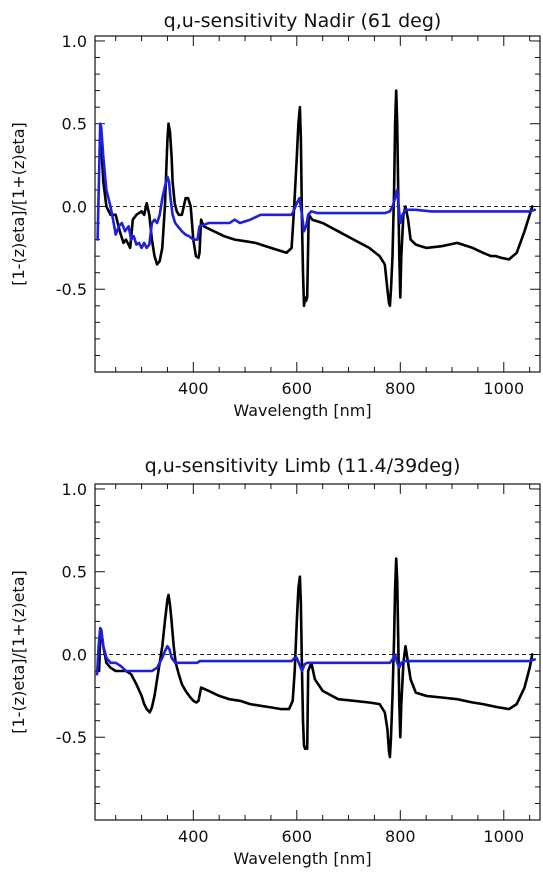 The height and width of the screenshot is (873, 543). What do you see at coordinates (303, 466) in the screenshot?
I see `chart-title: q,u-sensitivity Limb (11.4/39deg)` at bounding box center [303, 466].